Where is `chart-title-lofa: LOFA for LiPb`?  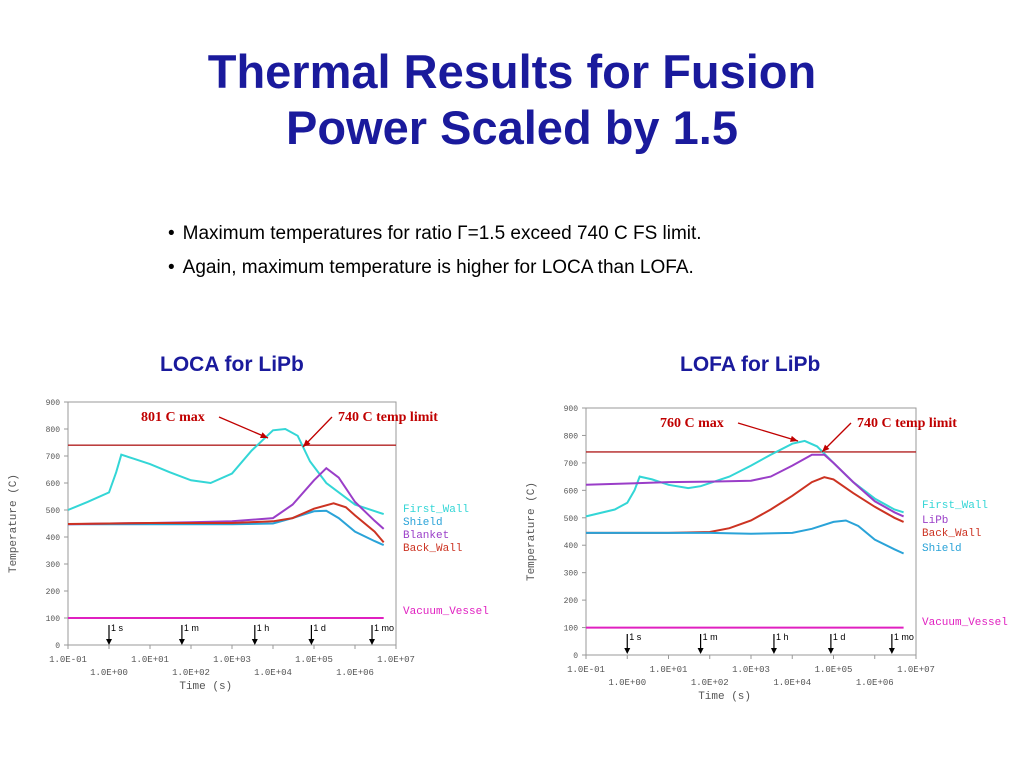
chart-title-lofa: LOFA for LiPb is located at coordinates (750, 364).